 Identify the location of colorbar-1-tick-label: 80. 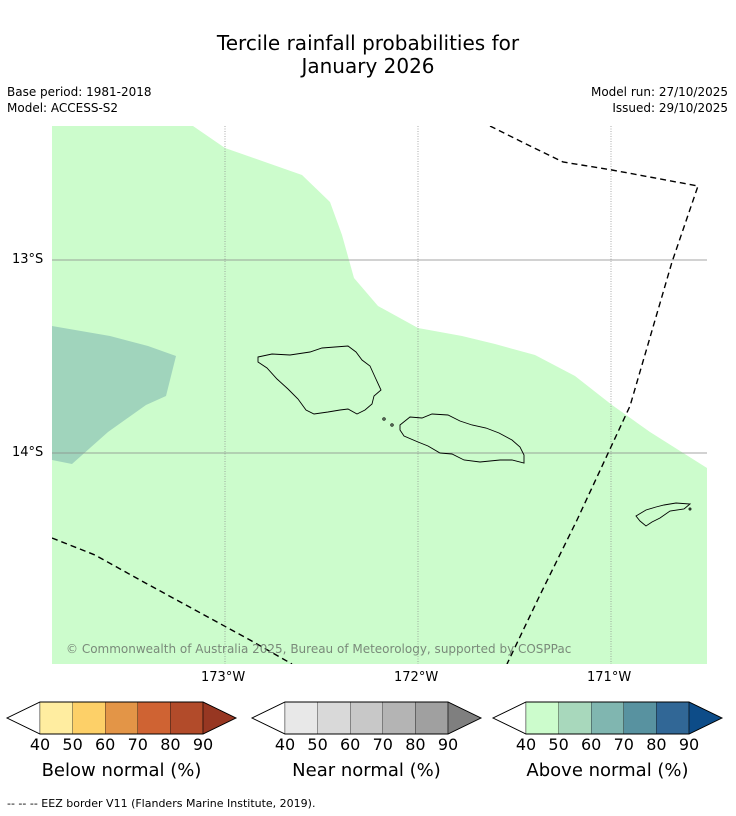
(415, 744).